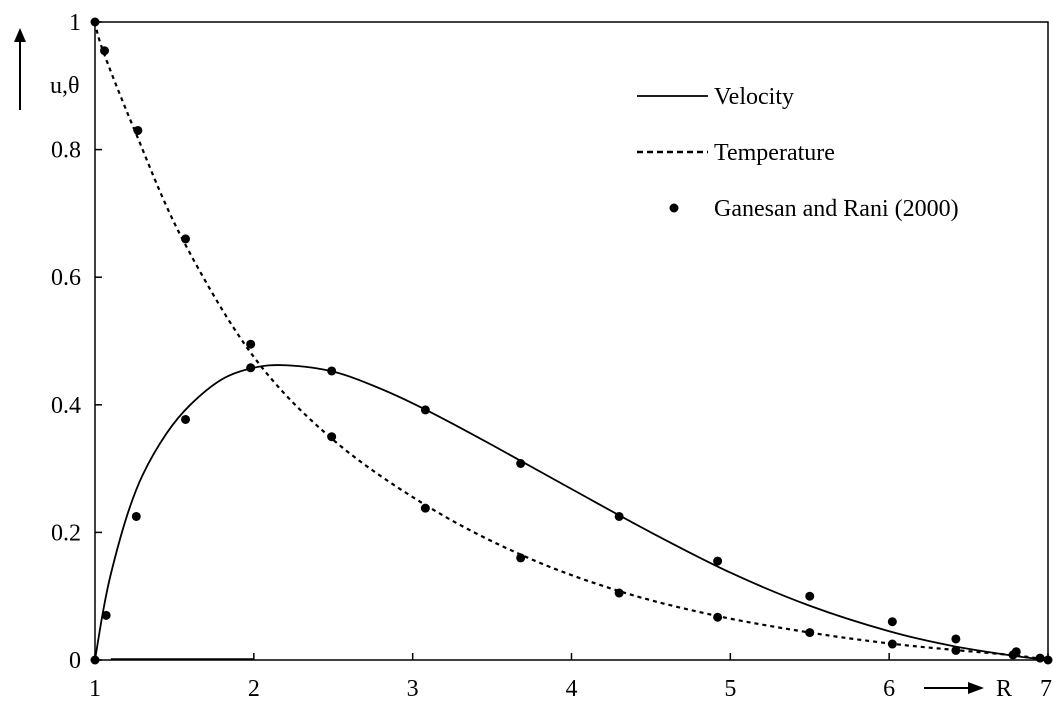 The width and height of the screenshot is (1053, 713). What do you see at coordinates (66, 406) in the screenshot?
I see `y-tick-label: 0.4` at bounding box center [66, 406].